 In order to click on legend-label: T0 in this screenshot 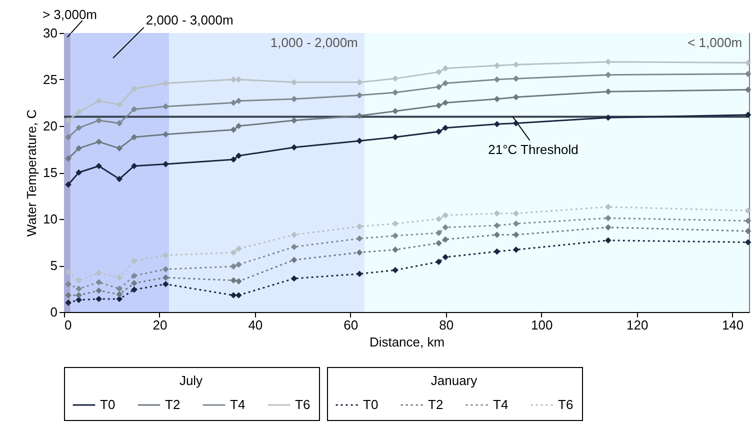, I will do `click(370, 404)`.